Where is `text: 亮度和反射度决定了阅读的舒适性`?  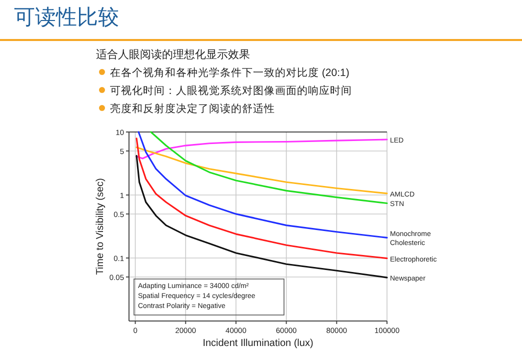 text: 亮度和反射度决定了阅读的舒适性 is located at coordinates (192, 108).